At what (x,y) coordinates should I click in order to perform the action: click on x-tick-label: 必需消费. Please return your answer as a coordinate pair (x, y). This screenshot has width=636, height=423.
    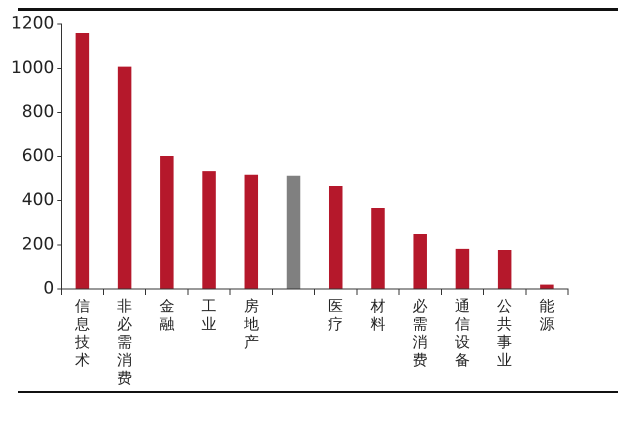
    Looking at the image, I should click on (420, 332).